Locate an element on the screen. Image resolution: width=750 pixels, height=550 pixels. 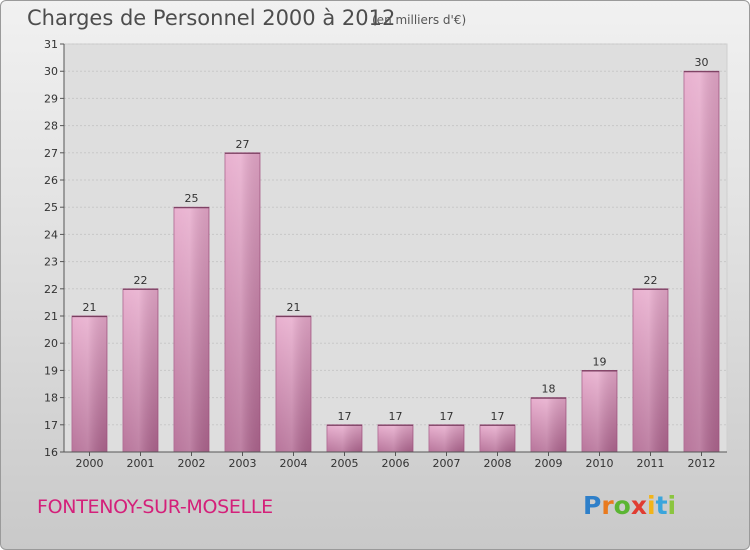
y-tick-label: 27 is located at coordinates (51, 153).